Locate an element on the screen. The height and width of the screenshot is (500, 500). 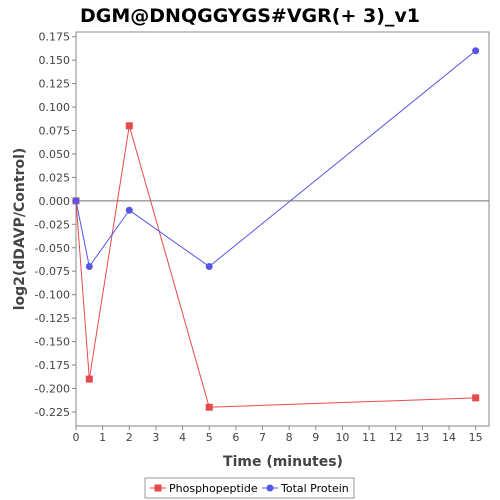
y-tick-label: -0.225 is located at coordinates (52, 412).